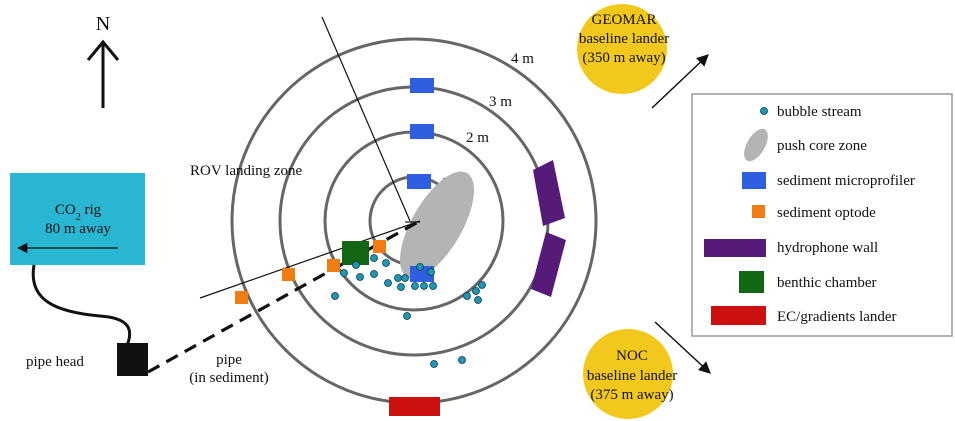  I want to click on pipe-head-label: pipe head, so click(55, 362).